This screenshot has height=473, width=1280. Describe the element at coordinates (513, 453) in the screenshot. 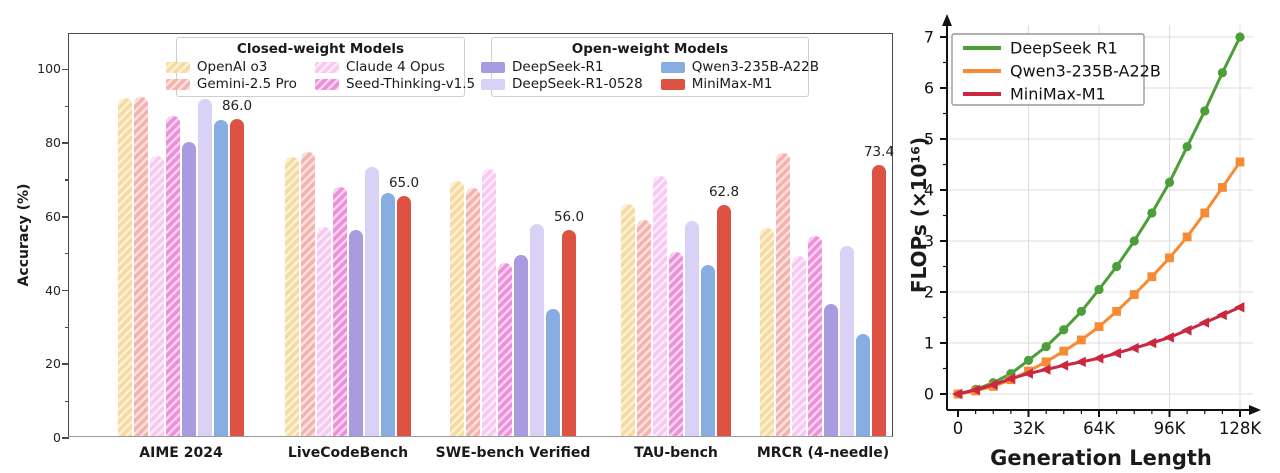

I see `category-label: SWE-bench Verified` at that location.